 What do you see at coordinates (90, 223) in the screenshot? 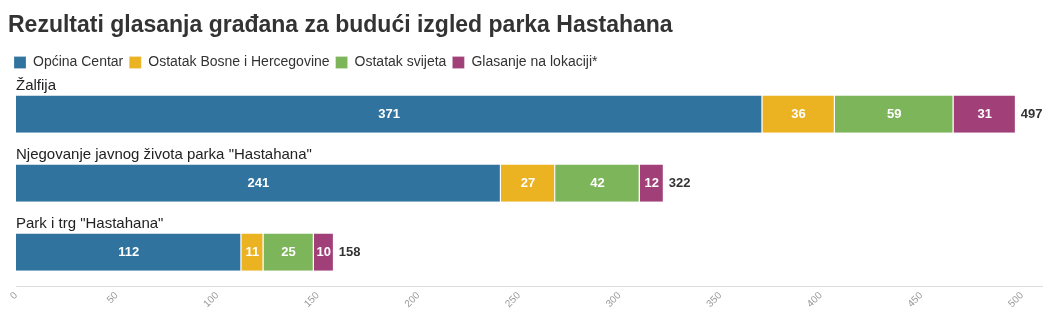
I see `y-tick-label: Park i trg "Hastahana"` at bounding box center [90, 223].